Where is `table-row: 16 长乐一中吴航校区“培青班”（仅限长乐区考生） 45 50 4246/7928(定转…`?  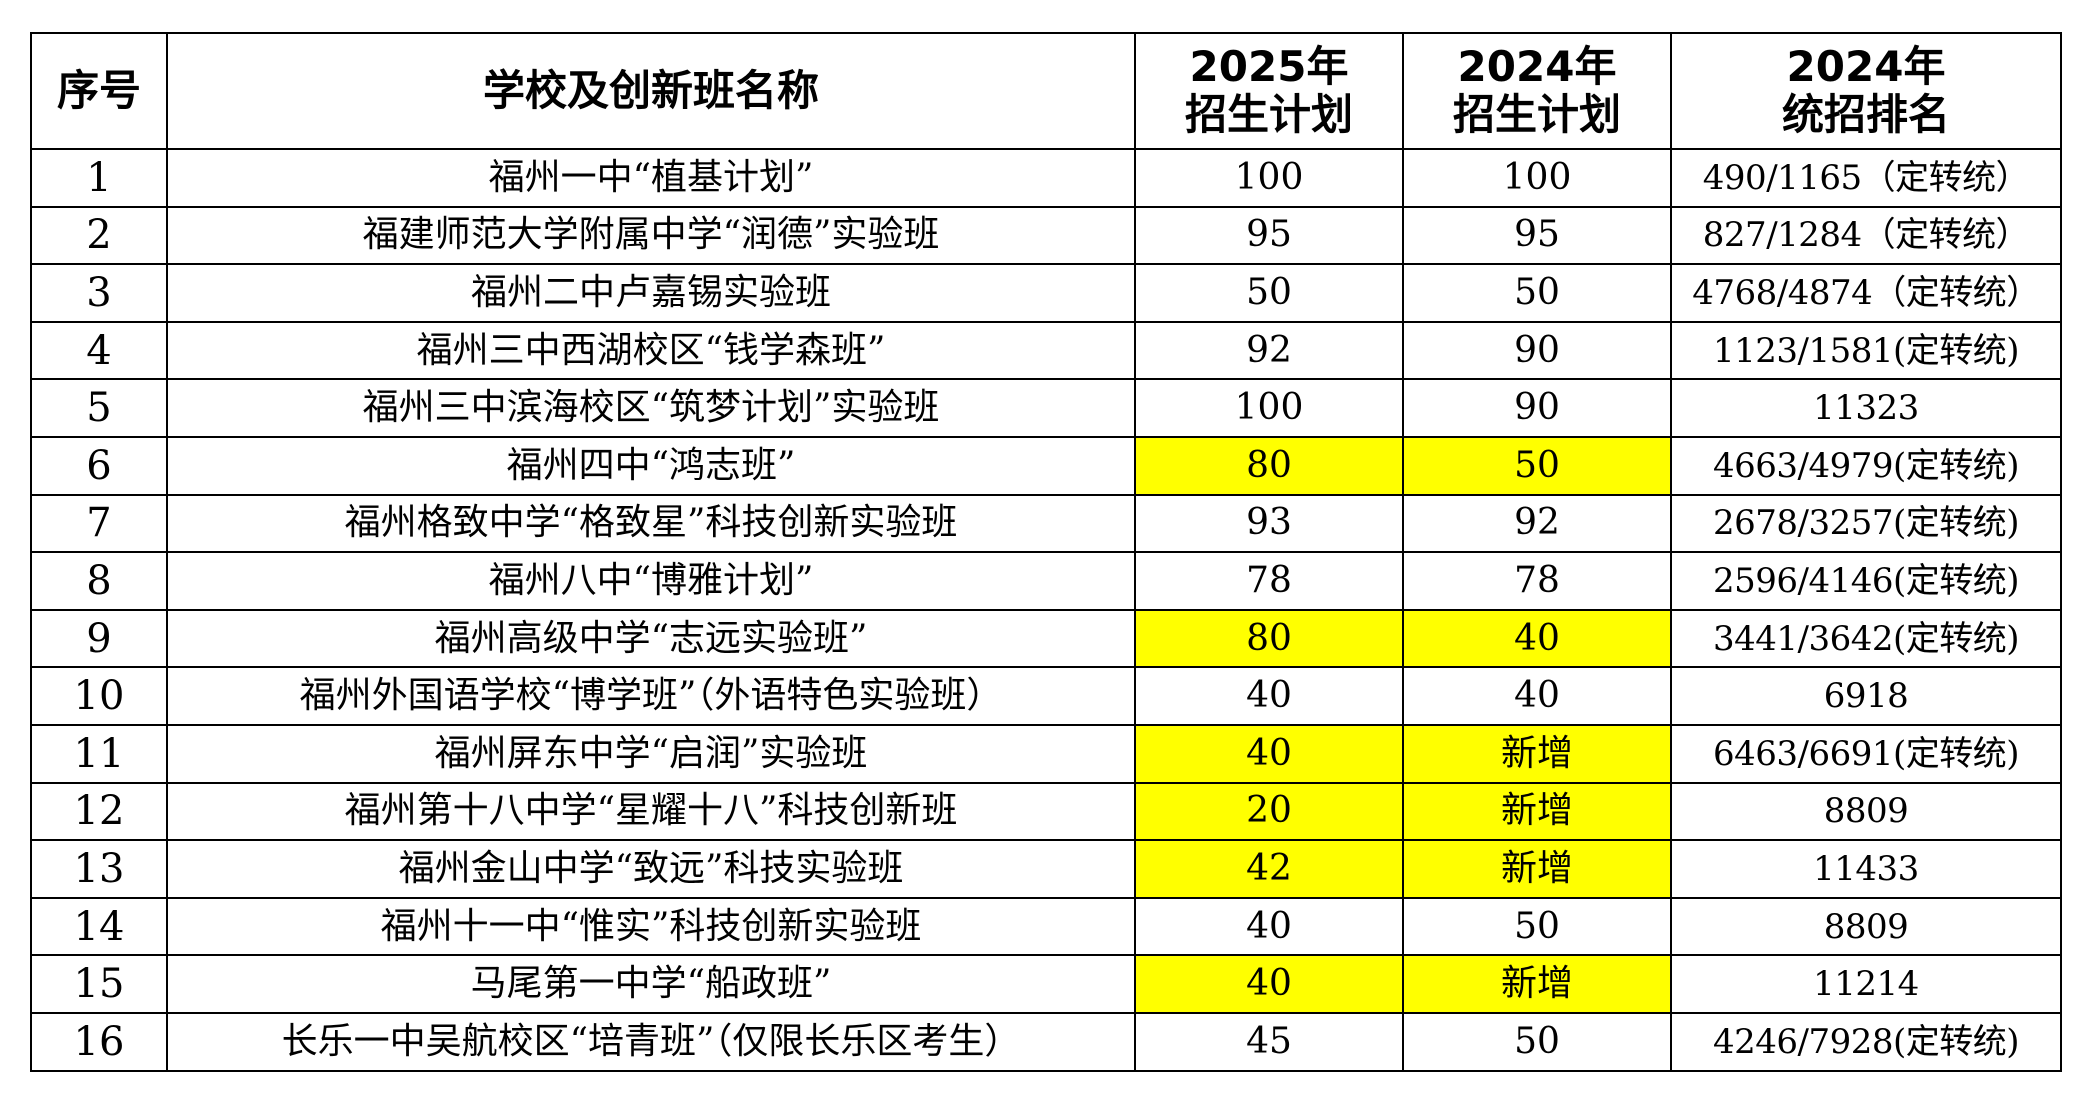
table-row: 16 长乐一中吴航校区“培青班”（仅限长乐区考生） 45 50 4246/7928(定转… is located at coordinates (1046, 1041).